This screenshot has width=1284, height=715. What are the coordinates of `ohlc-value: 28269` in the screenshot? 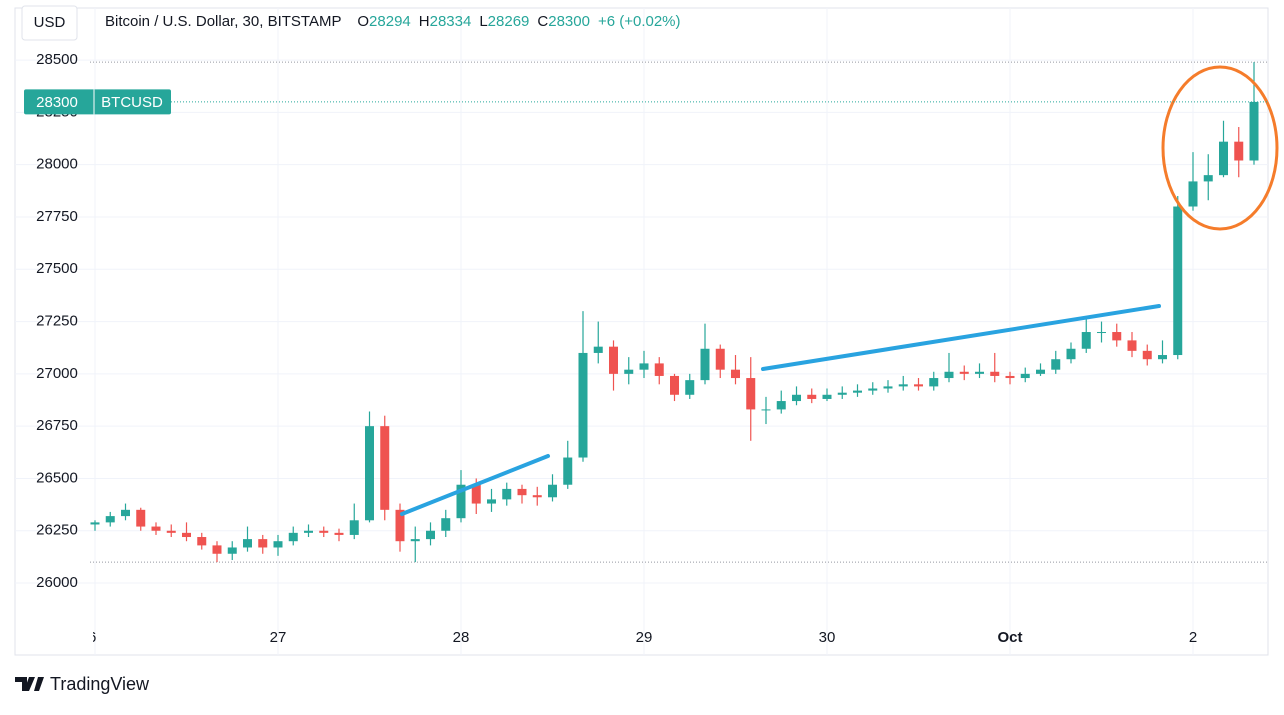 It's located at (509, 21).